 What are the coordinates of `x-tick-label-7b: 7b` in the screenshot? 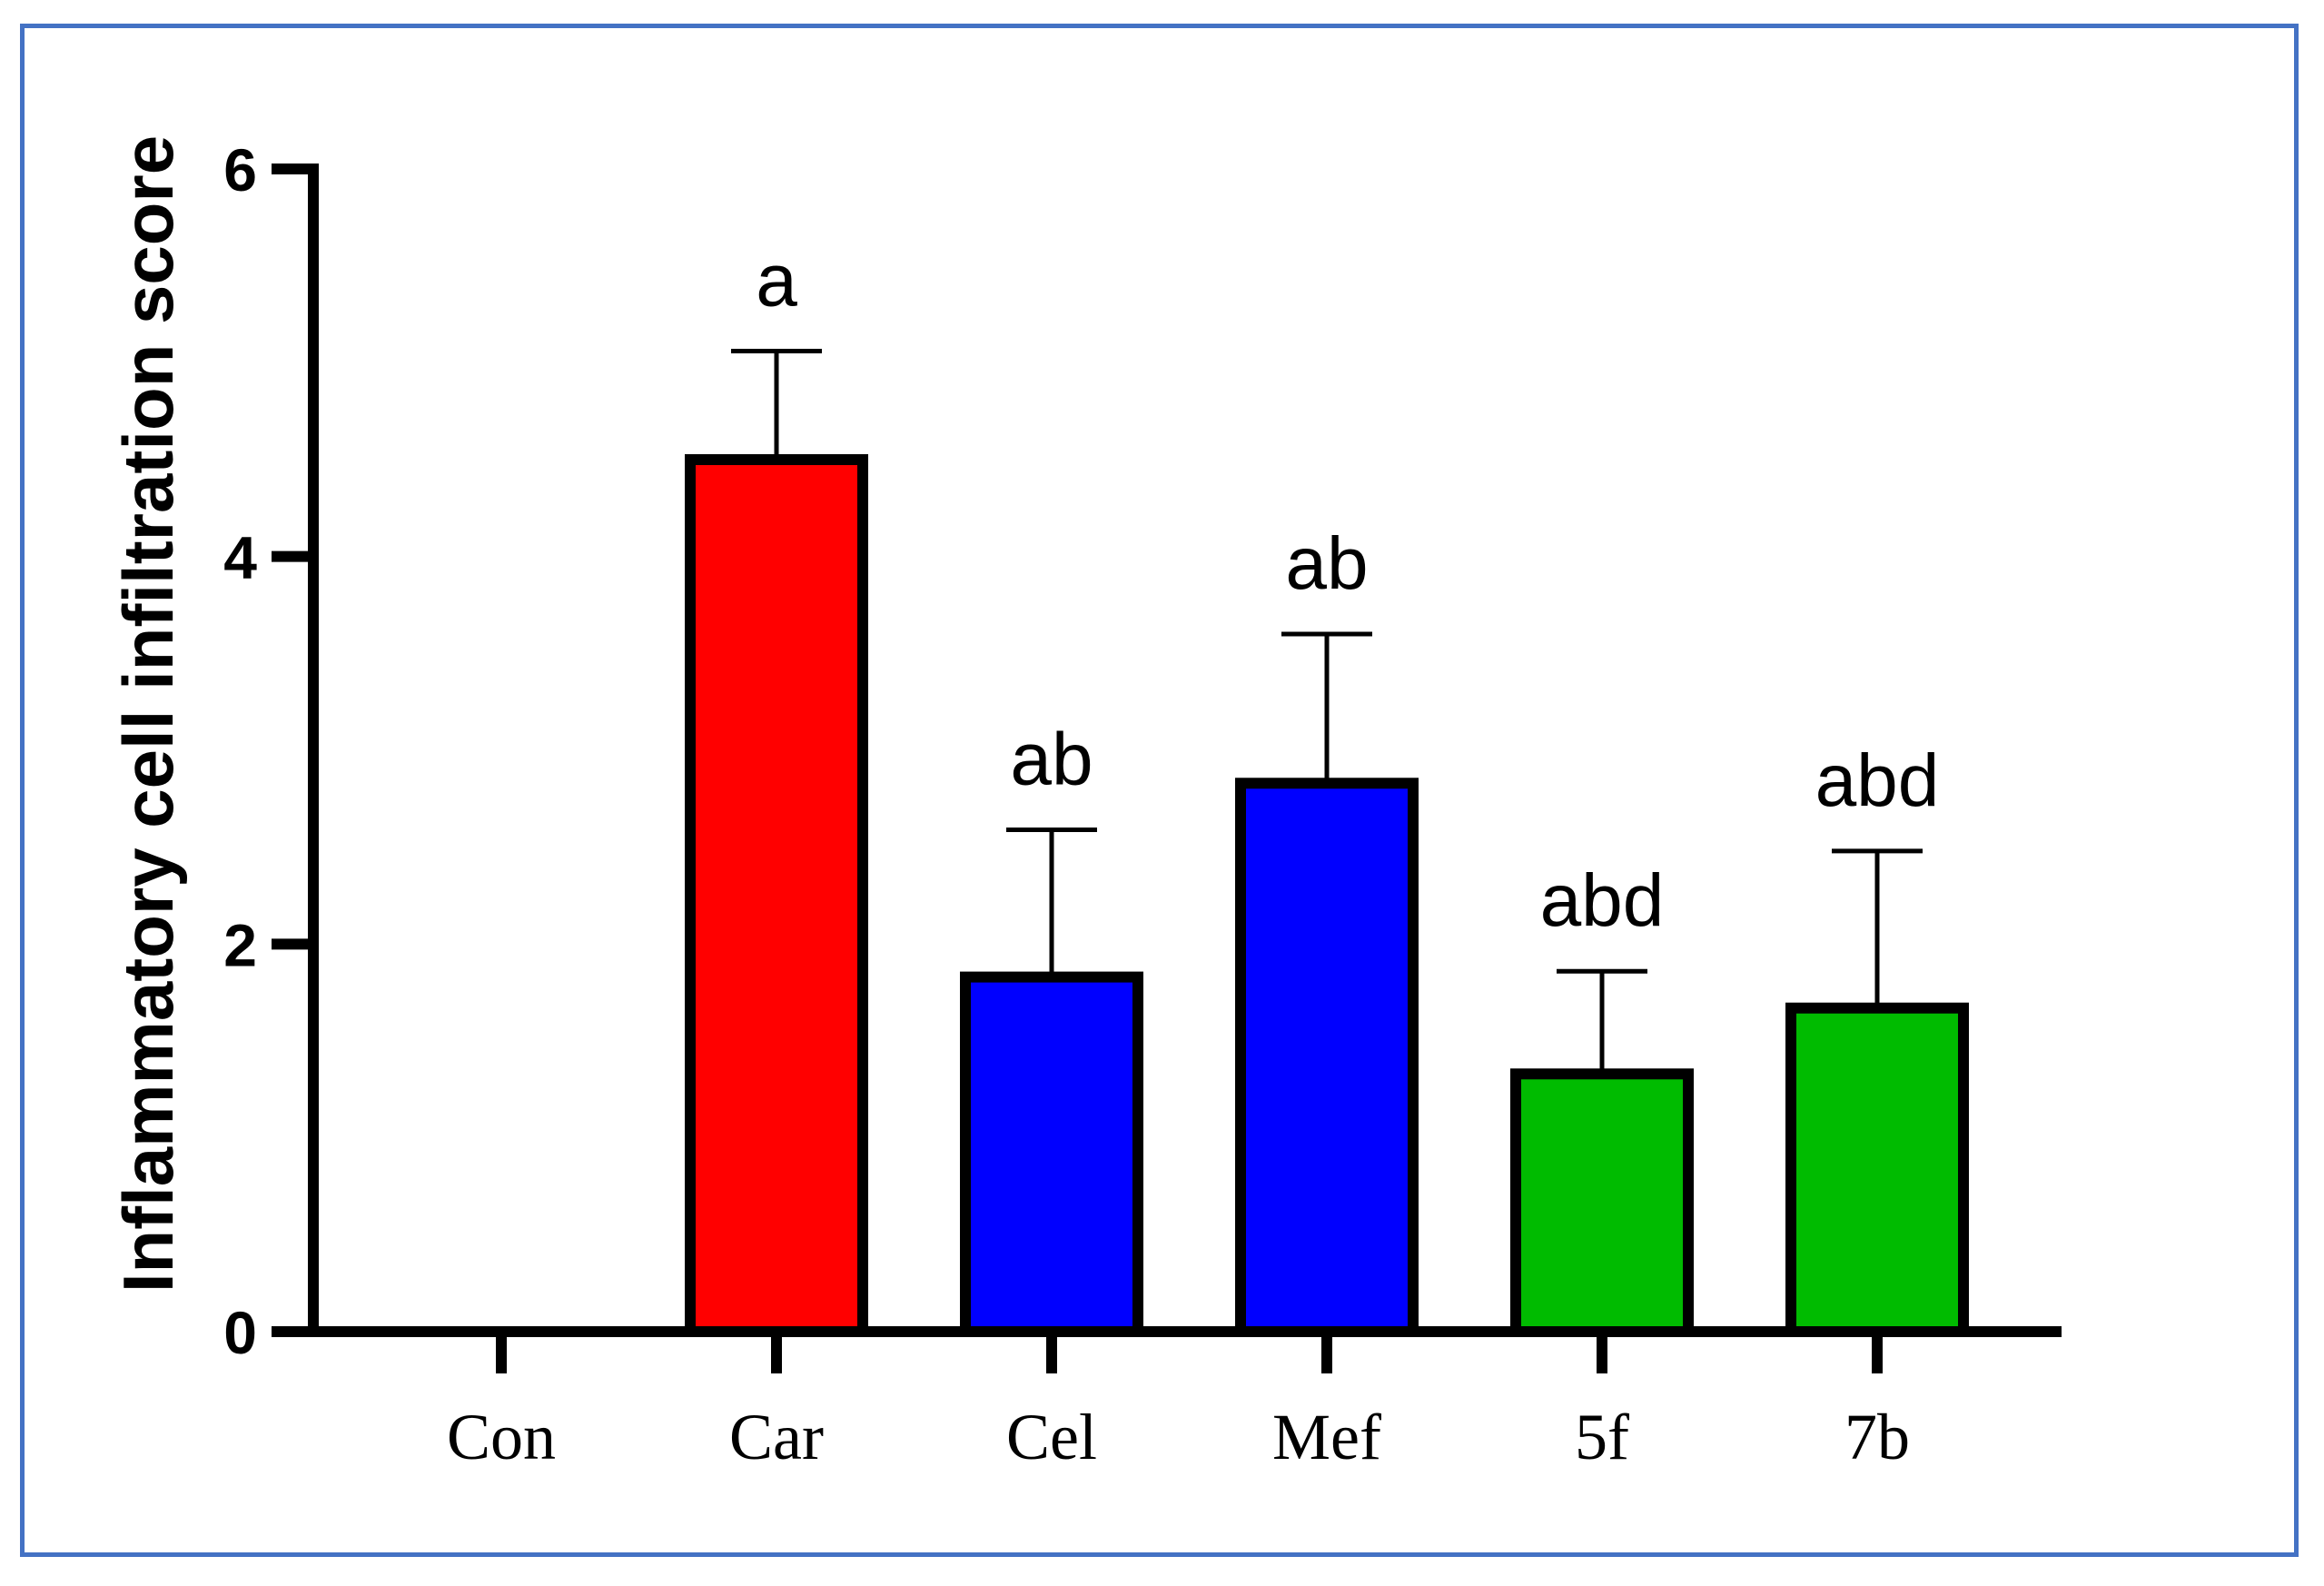 It's located at (1877, 1437).